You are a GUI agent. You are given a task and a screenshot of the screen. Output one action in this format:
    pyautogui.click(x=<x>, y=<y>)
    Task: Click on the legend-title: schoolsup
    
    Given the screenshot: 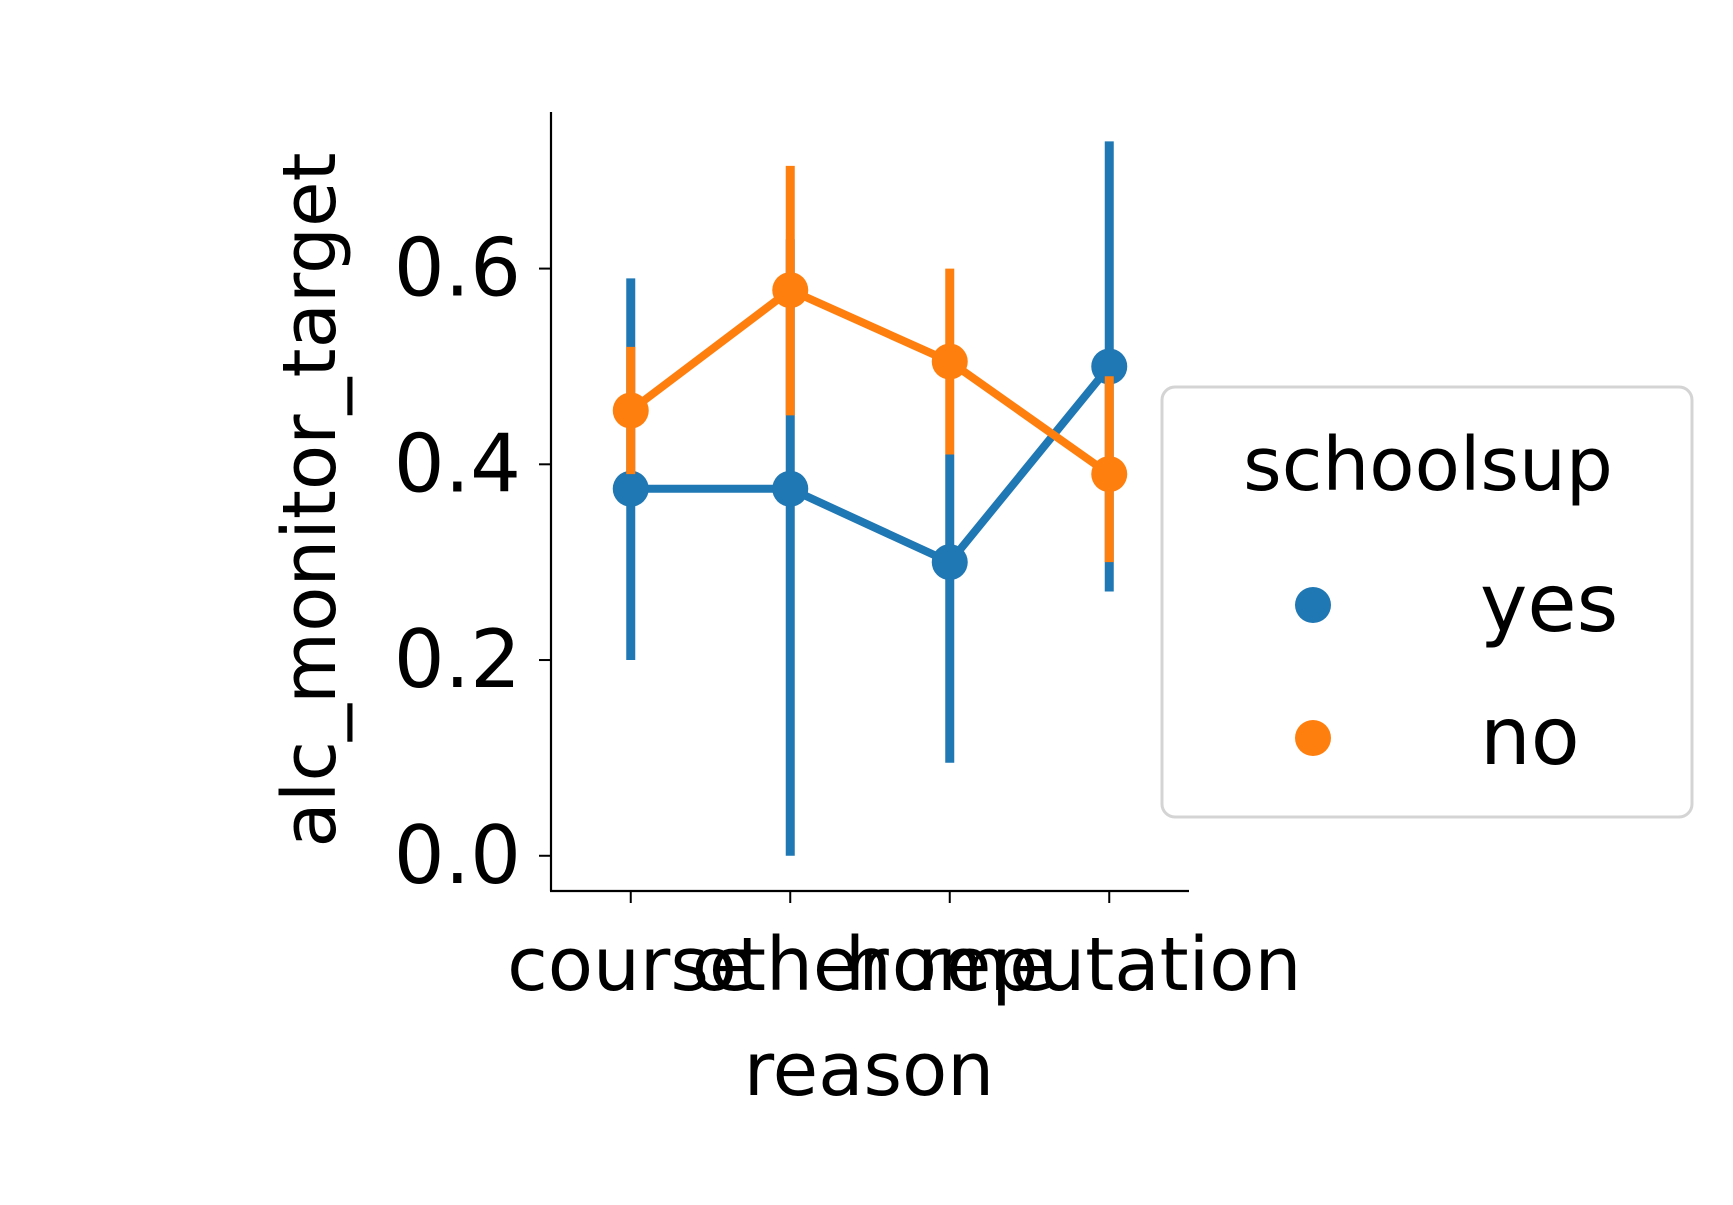 What is the action you would take?
    pyautogui.click(x=1428, y=465)
    